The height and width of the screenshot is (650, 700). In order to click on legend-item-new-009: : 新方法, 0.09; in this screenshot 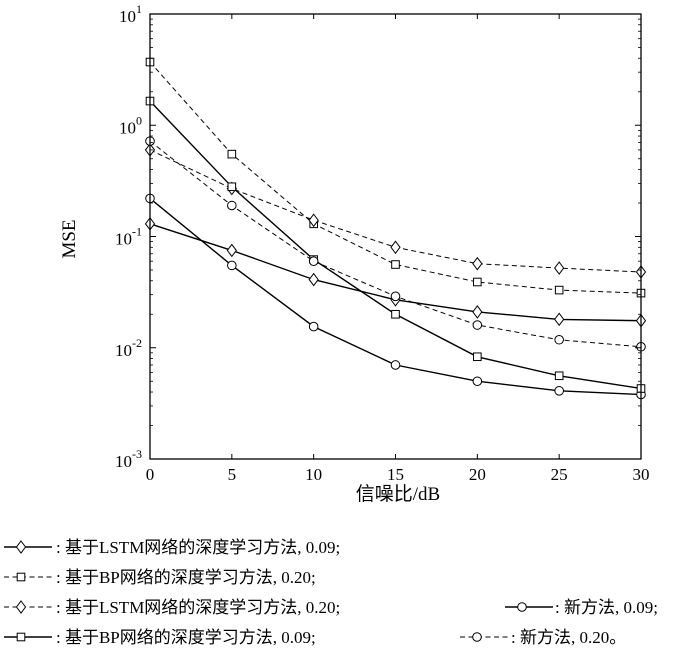, I will do `click(581, 607)`.